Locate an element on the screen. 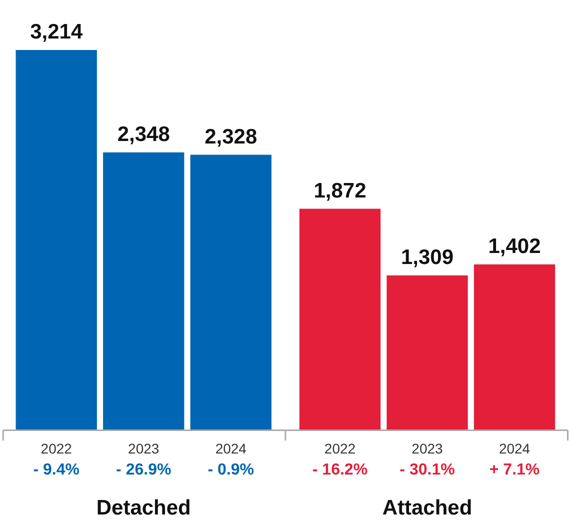 The height and width of the screenshot is (521, 569). text: Attached is located at coordinates (427, 508).